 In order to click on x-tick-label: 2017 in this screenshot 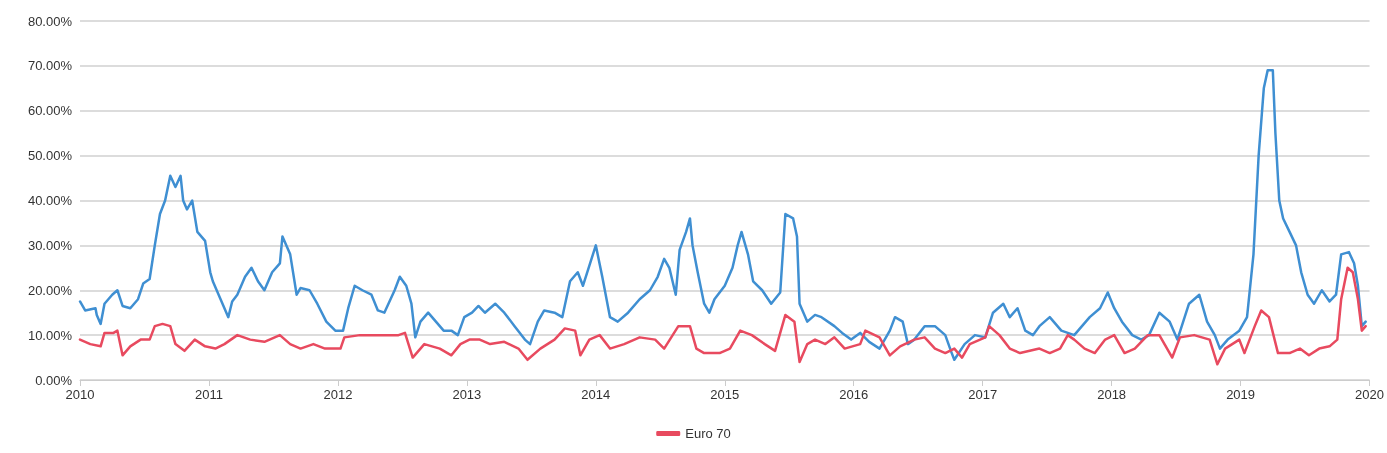, I will do `click(983, 394)`.